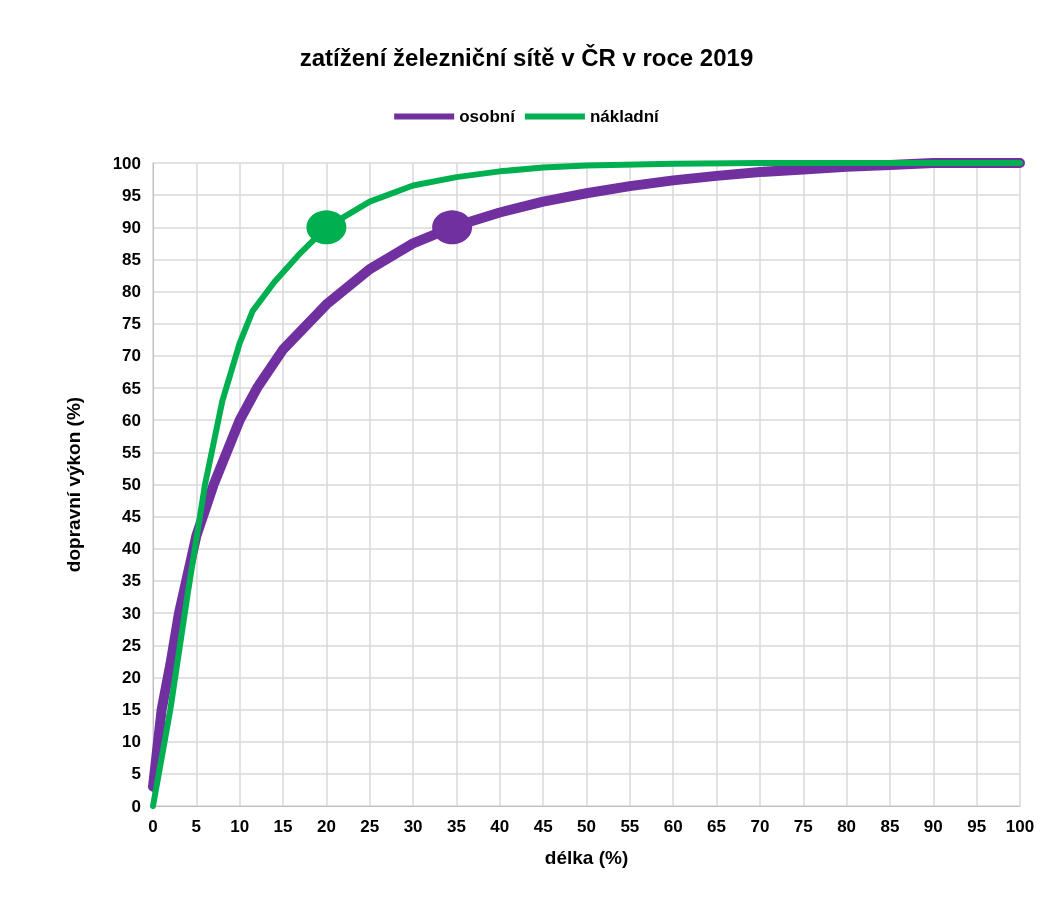  Describe the element at coordinates (131, 742) in the screenshot. I see `y-tick-label: 10` at that location.